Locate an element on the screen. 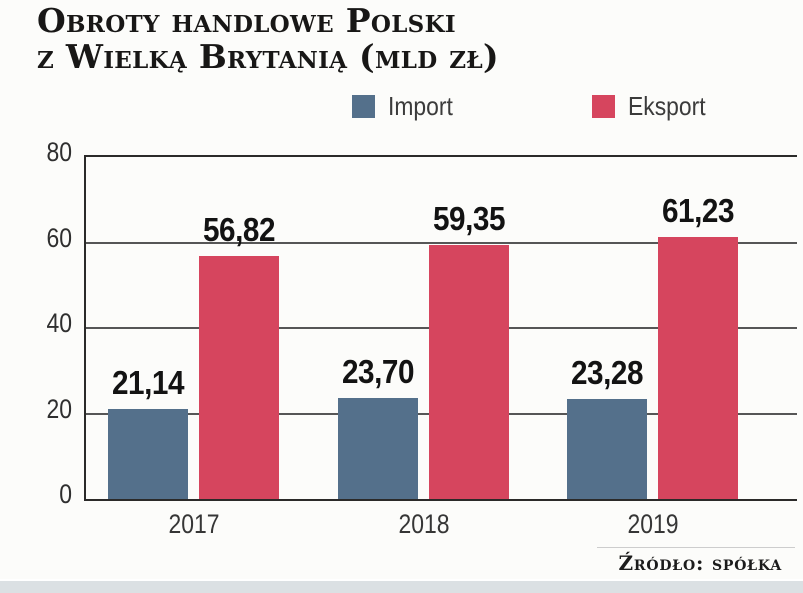  legend-label-import: Import is located at coordinates (420, 105).